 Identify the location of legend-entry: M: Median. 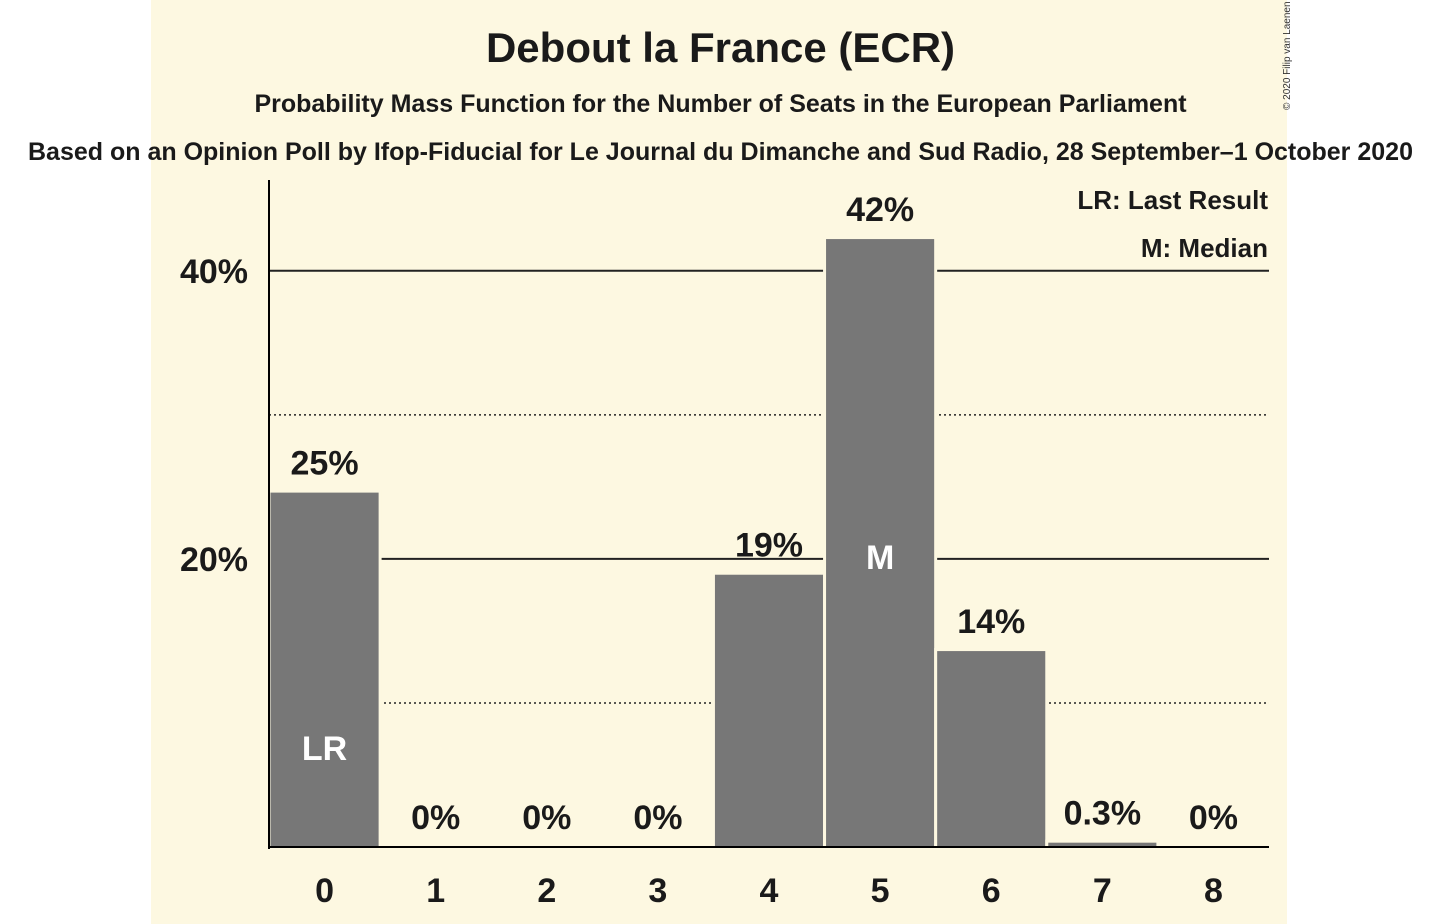
(1204, 248).